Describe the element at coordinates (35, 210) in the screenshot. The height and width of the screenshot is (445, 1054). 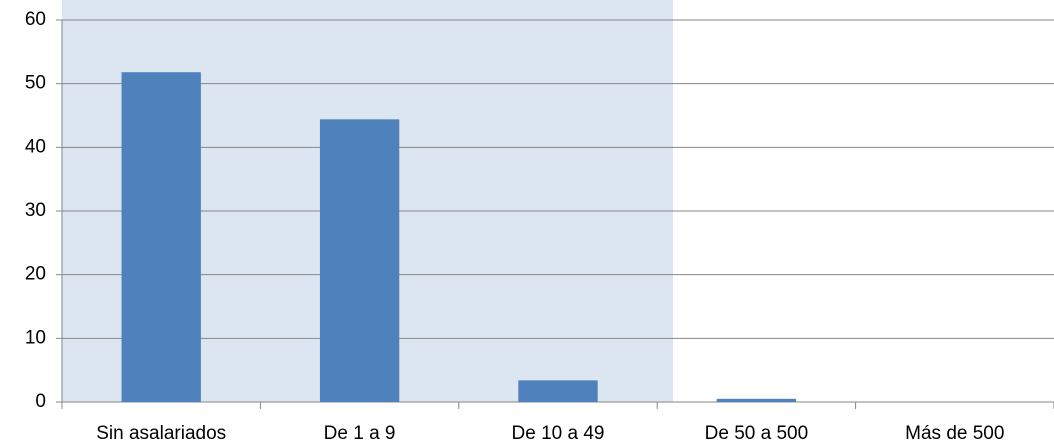
I see `y-tick-label: 30` at that location.